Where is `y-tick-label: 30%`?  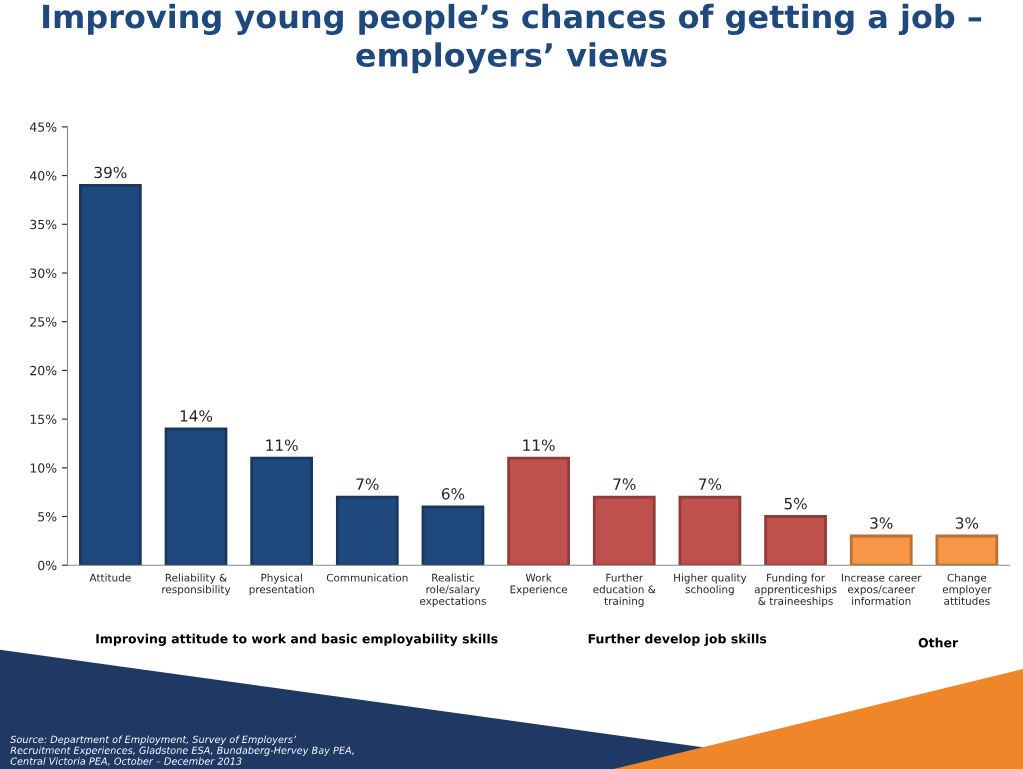 y-tick-label: 30% is located at coordinates (43, 273).